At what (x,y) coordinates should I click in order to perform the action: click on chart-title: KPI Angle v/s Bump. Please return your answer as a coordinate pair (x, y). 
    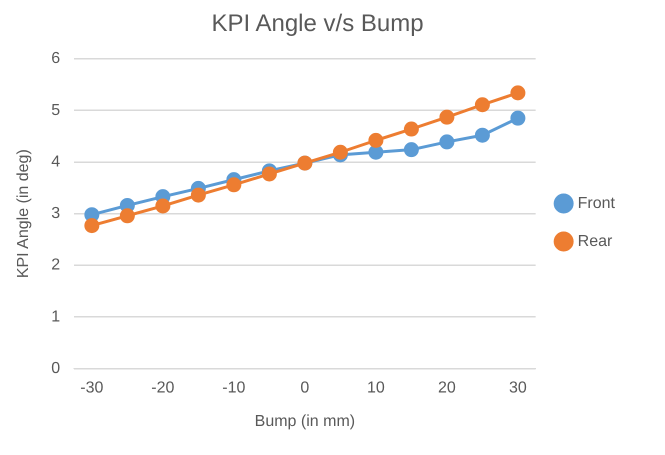
    Looking at the image, I should click on (317, 24).